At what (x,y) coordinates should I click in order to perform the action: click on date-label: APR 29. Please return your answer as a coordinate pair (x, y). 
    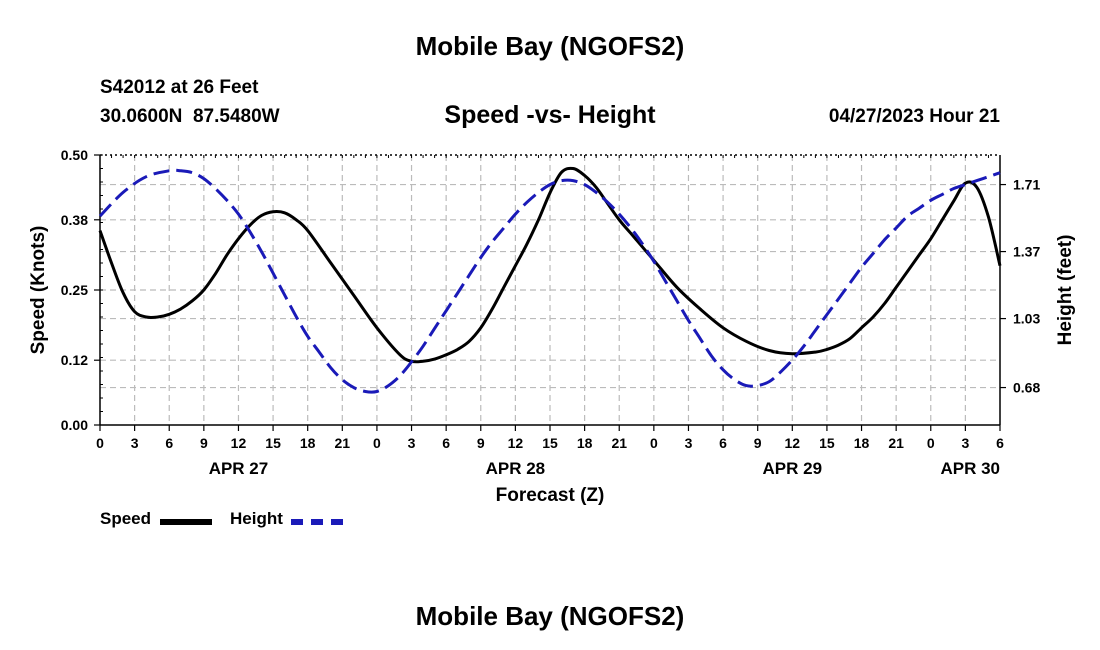
    Looking at the image, I should click on (793, 468).